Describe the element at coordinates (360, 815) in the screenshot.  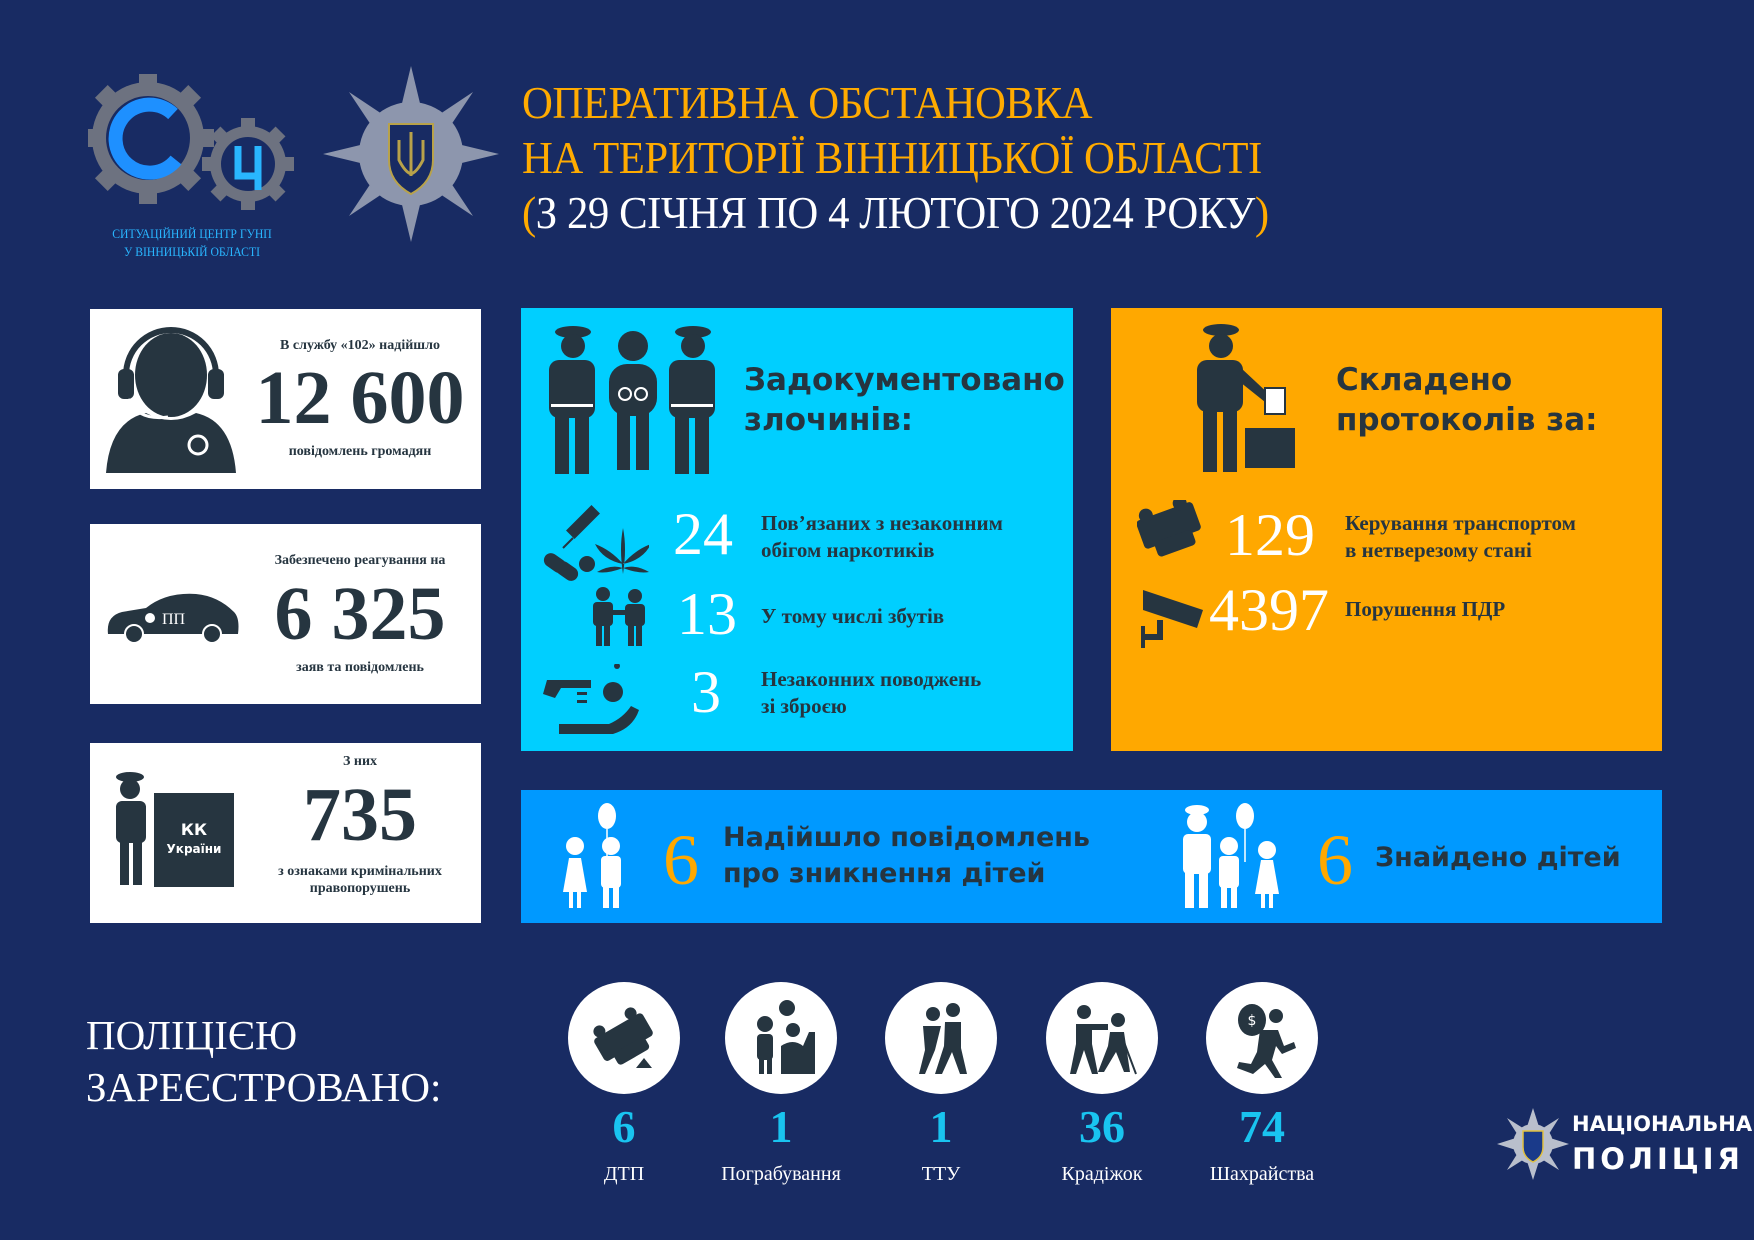
I see `criminal-value: 735` at that location.